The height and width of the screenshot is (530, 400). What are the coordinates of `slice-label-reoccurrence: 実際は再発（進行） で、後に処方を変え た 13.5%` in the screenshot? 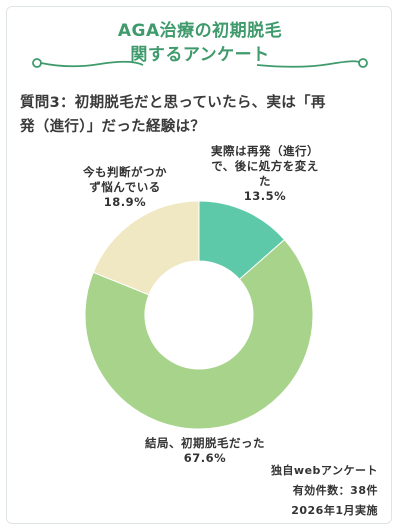 It's located at (265, 174).